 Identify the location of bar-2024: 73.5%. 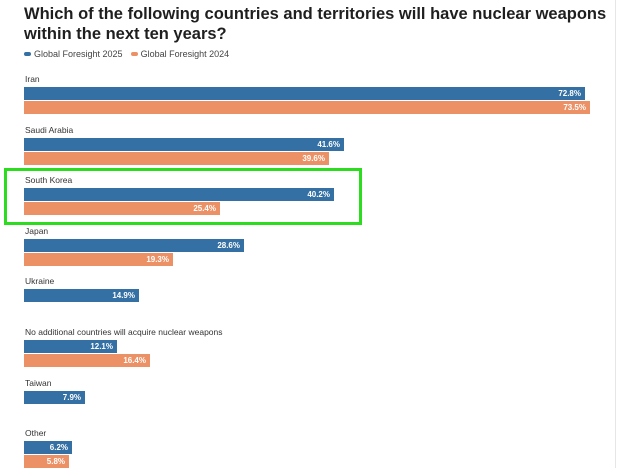
(307, 107).